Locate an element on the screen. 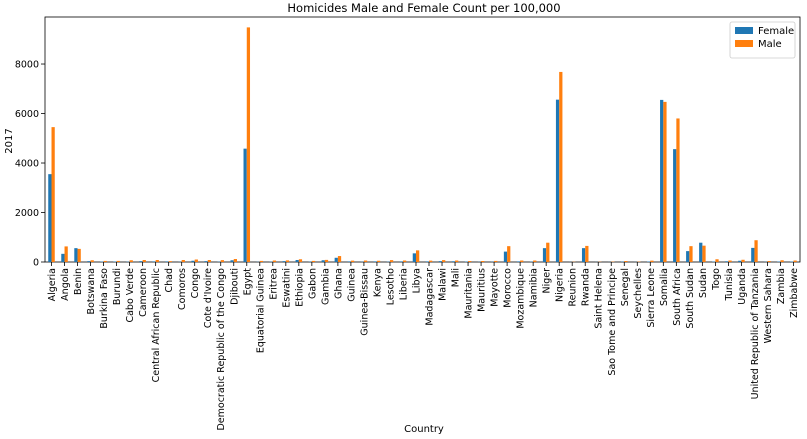 The image size is (807, 439). x-tick-label-5: Burundi is located at coordinates (117, 286).